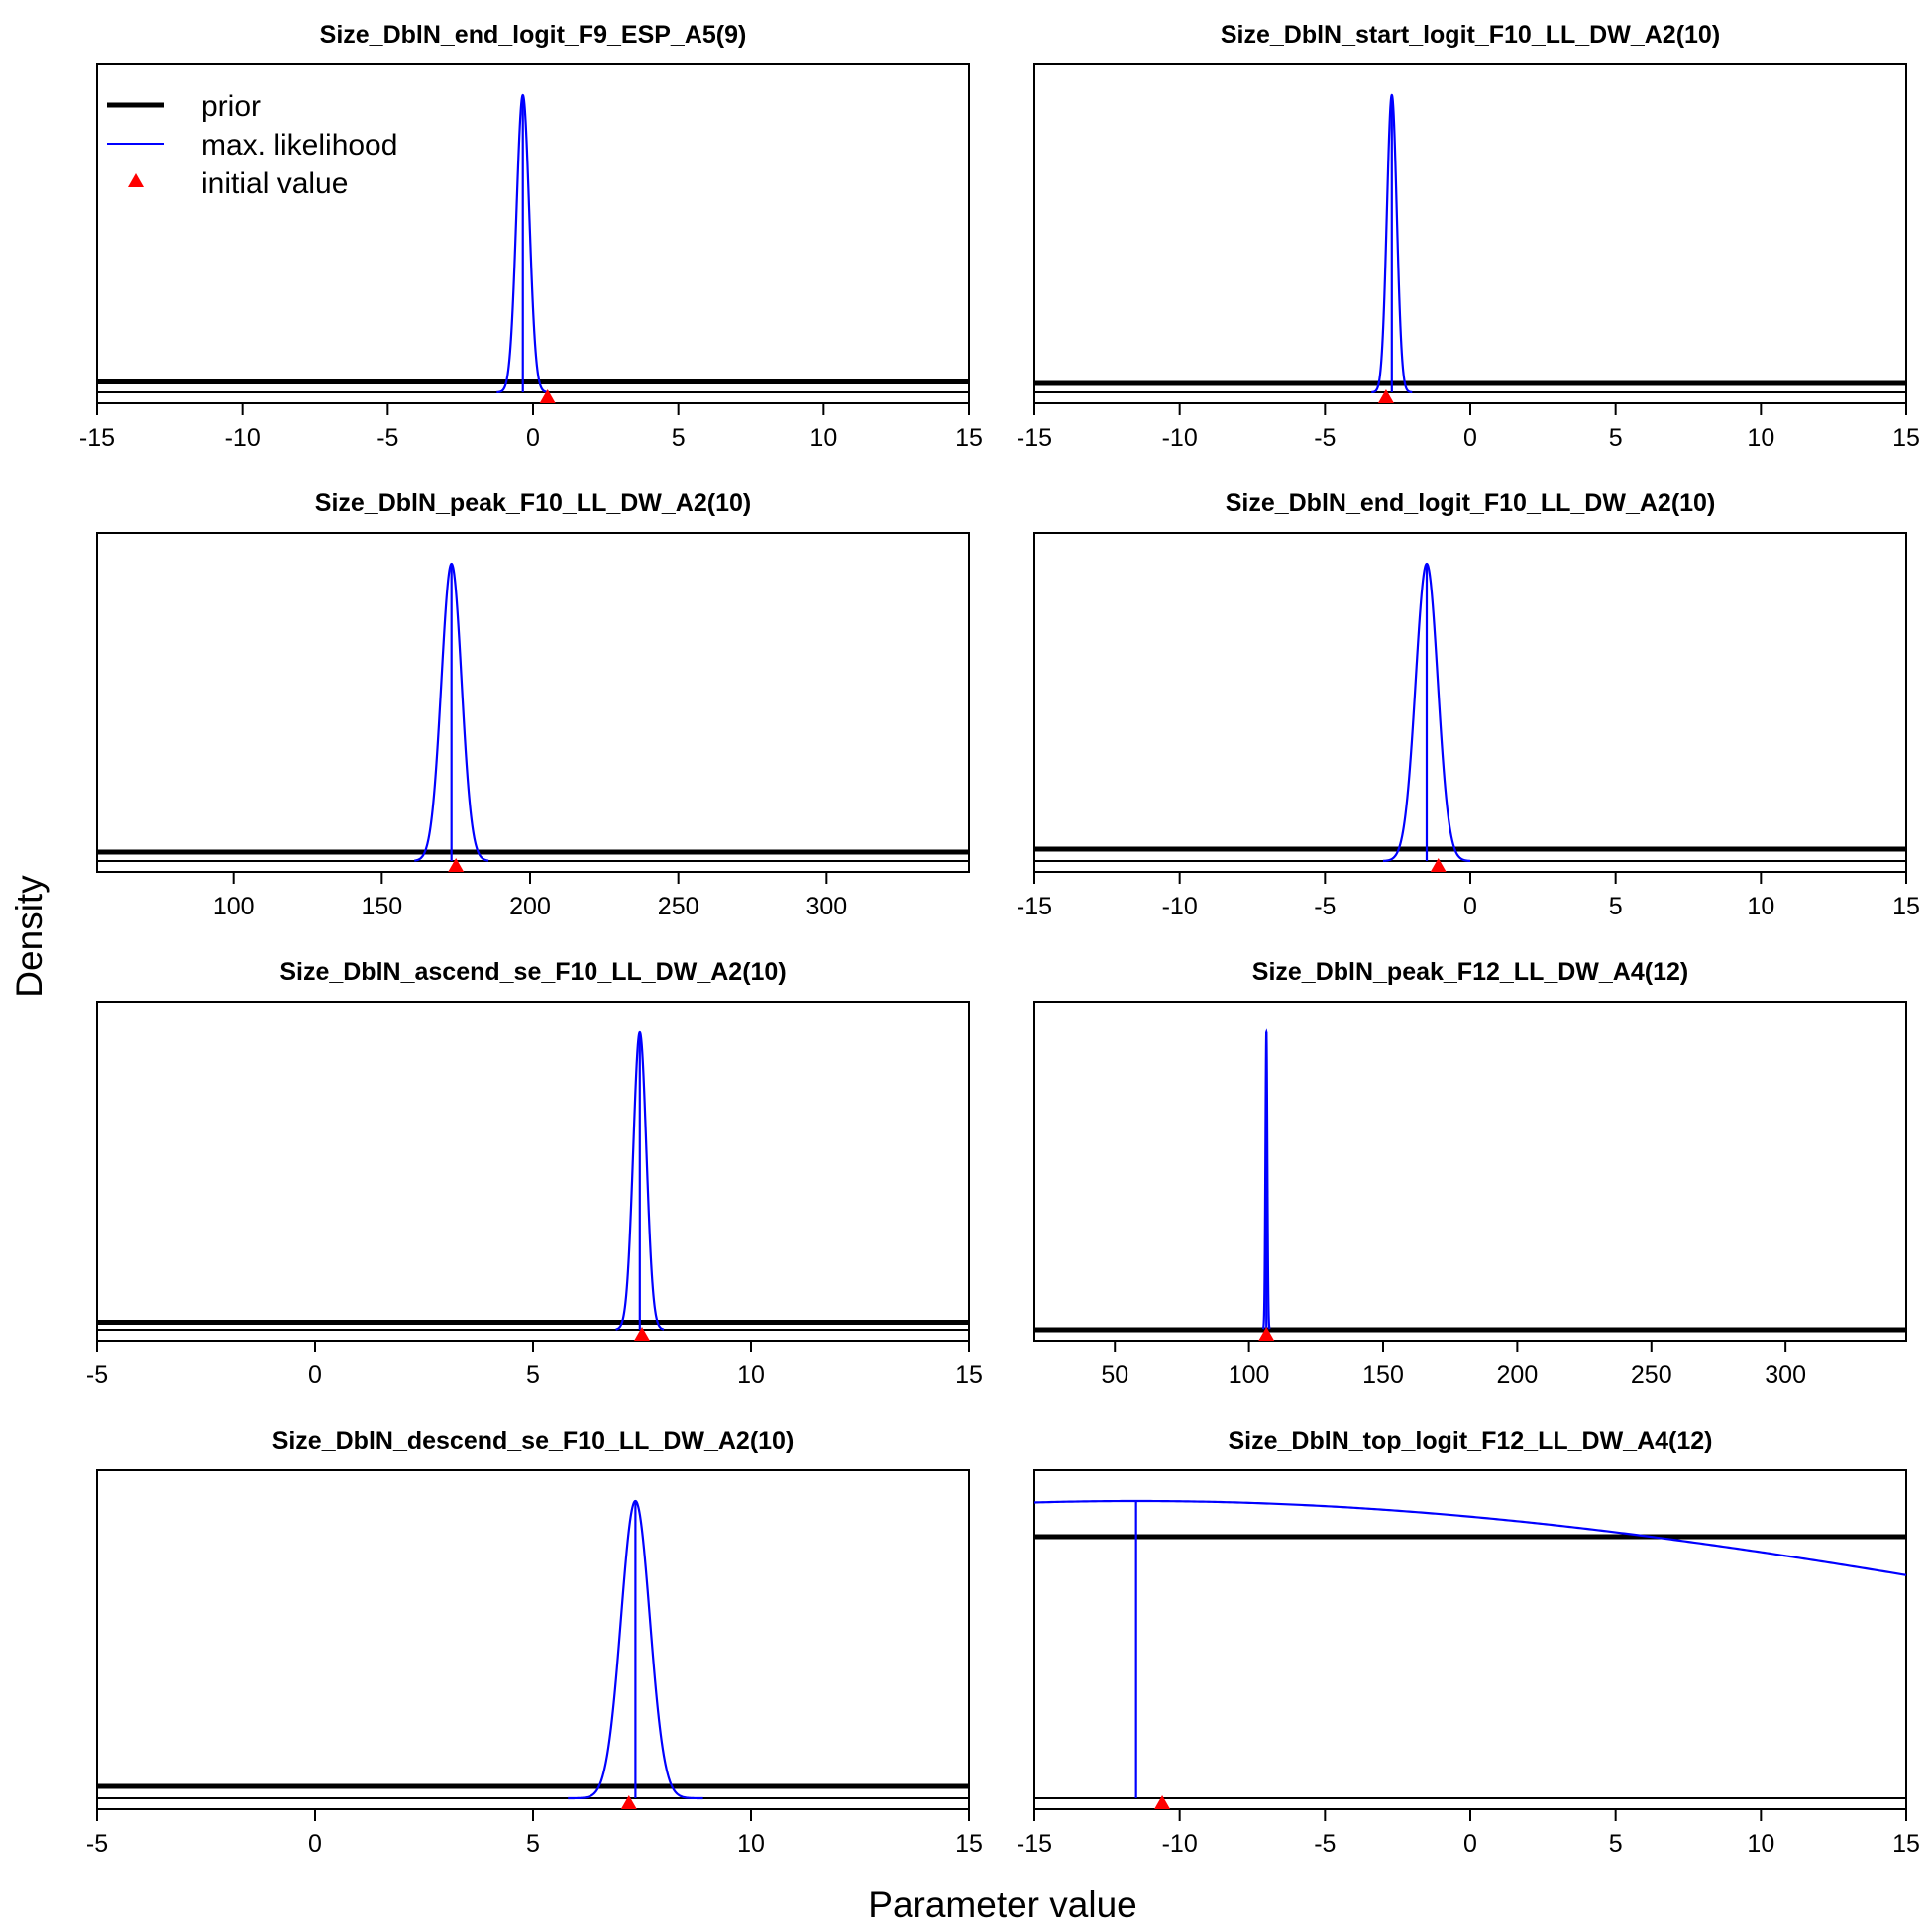  I want to click on y-axis-title: Density, so click(30, 936).